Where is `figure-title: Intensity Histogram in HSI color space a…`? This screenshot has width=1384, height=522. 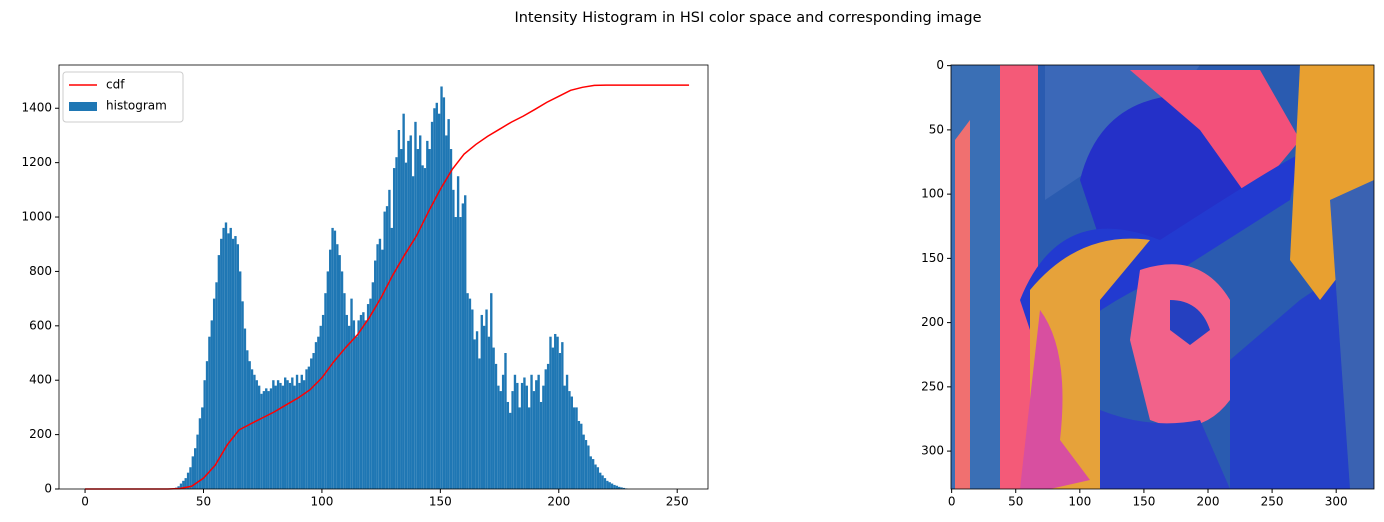
figure-title: Intensity Histogram in HSI color space a… is located at coordinates (747, 18).